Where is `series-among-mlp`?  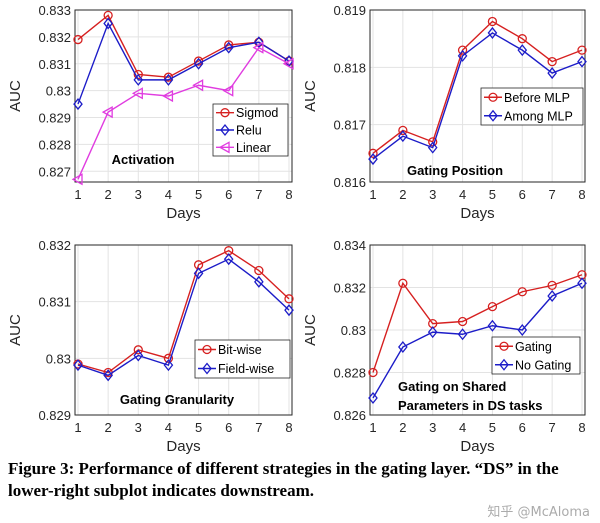 series-among-mlp is located at coordinates (477, 96).